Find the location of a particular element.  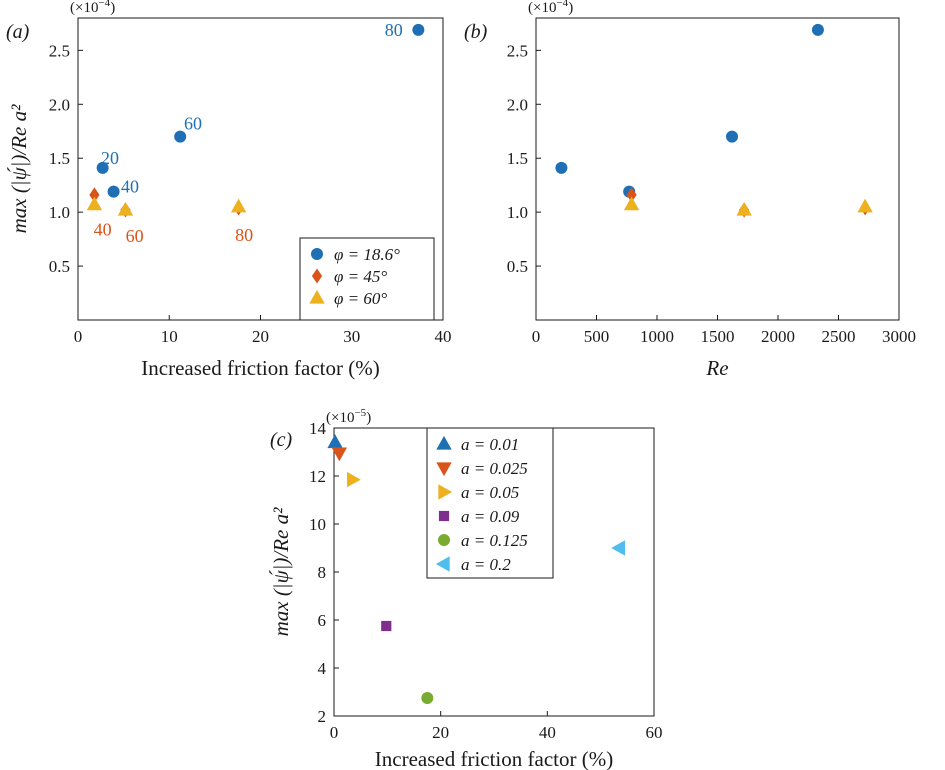

panel-label: (b) is located at coordinates (476, 32).